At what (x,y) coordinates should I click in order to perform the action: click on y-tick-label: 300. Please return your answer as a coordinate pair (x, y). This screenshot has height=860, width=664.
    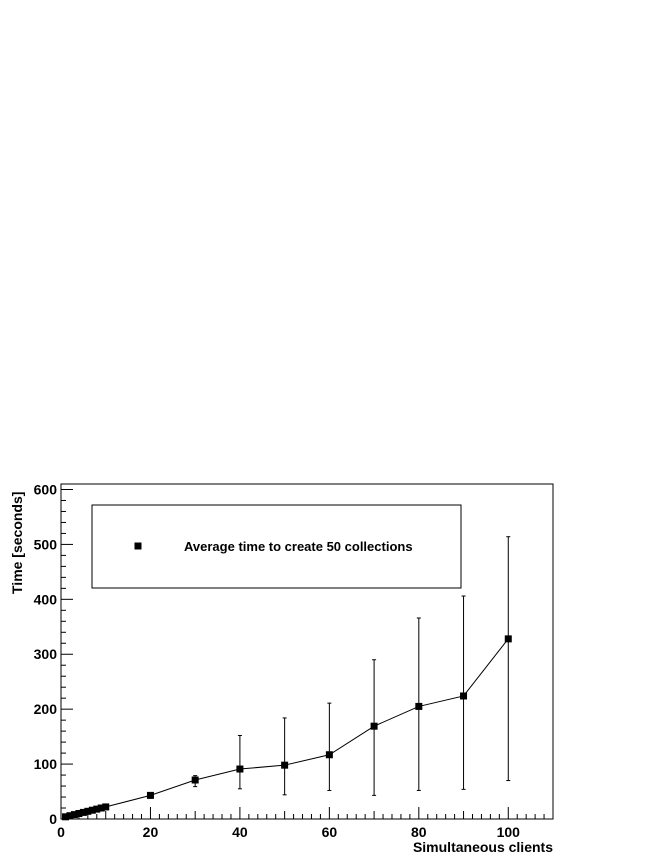
    Looking at the image, I should click on (46, 654).